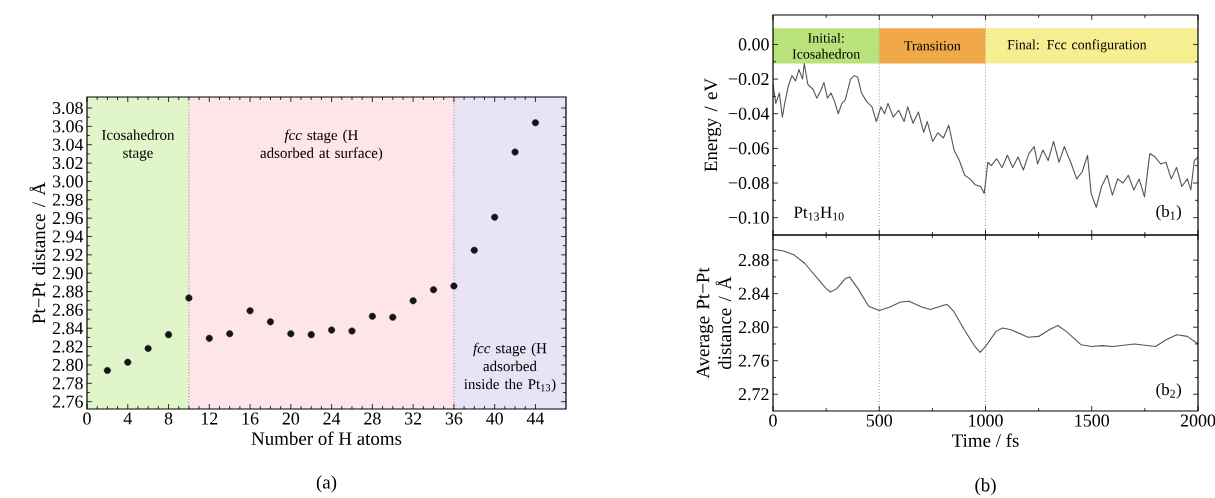 This screenshot has height=498, width=1215. I want to click on x-tick-label: 24, so click(332, 418).